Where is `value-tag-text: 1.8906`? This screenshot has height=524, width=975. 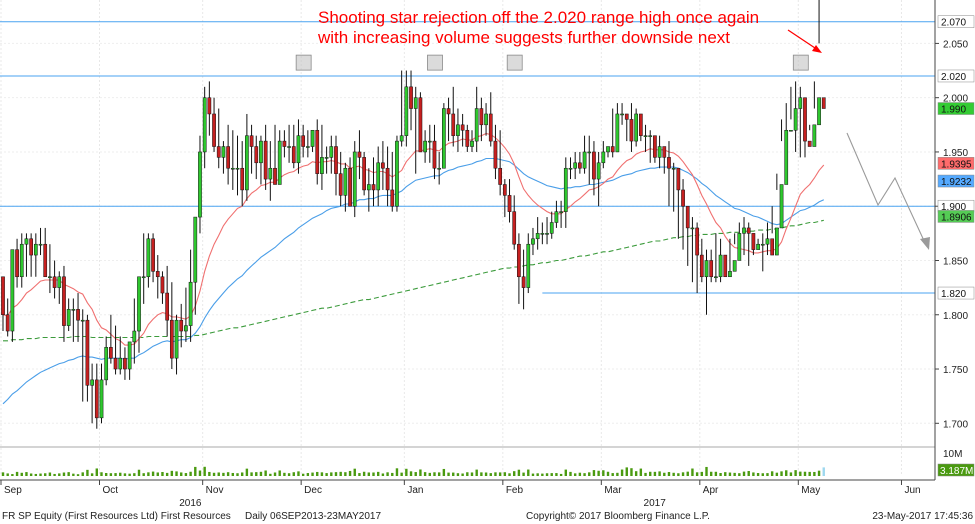 value-tag-text: 1.8906 is located at coordinates (956, 217).